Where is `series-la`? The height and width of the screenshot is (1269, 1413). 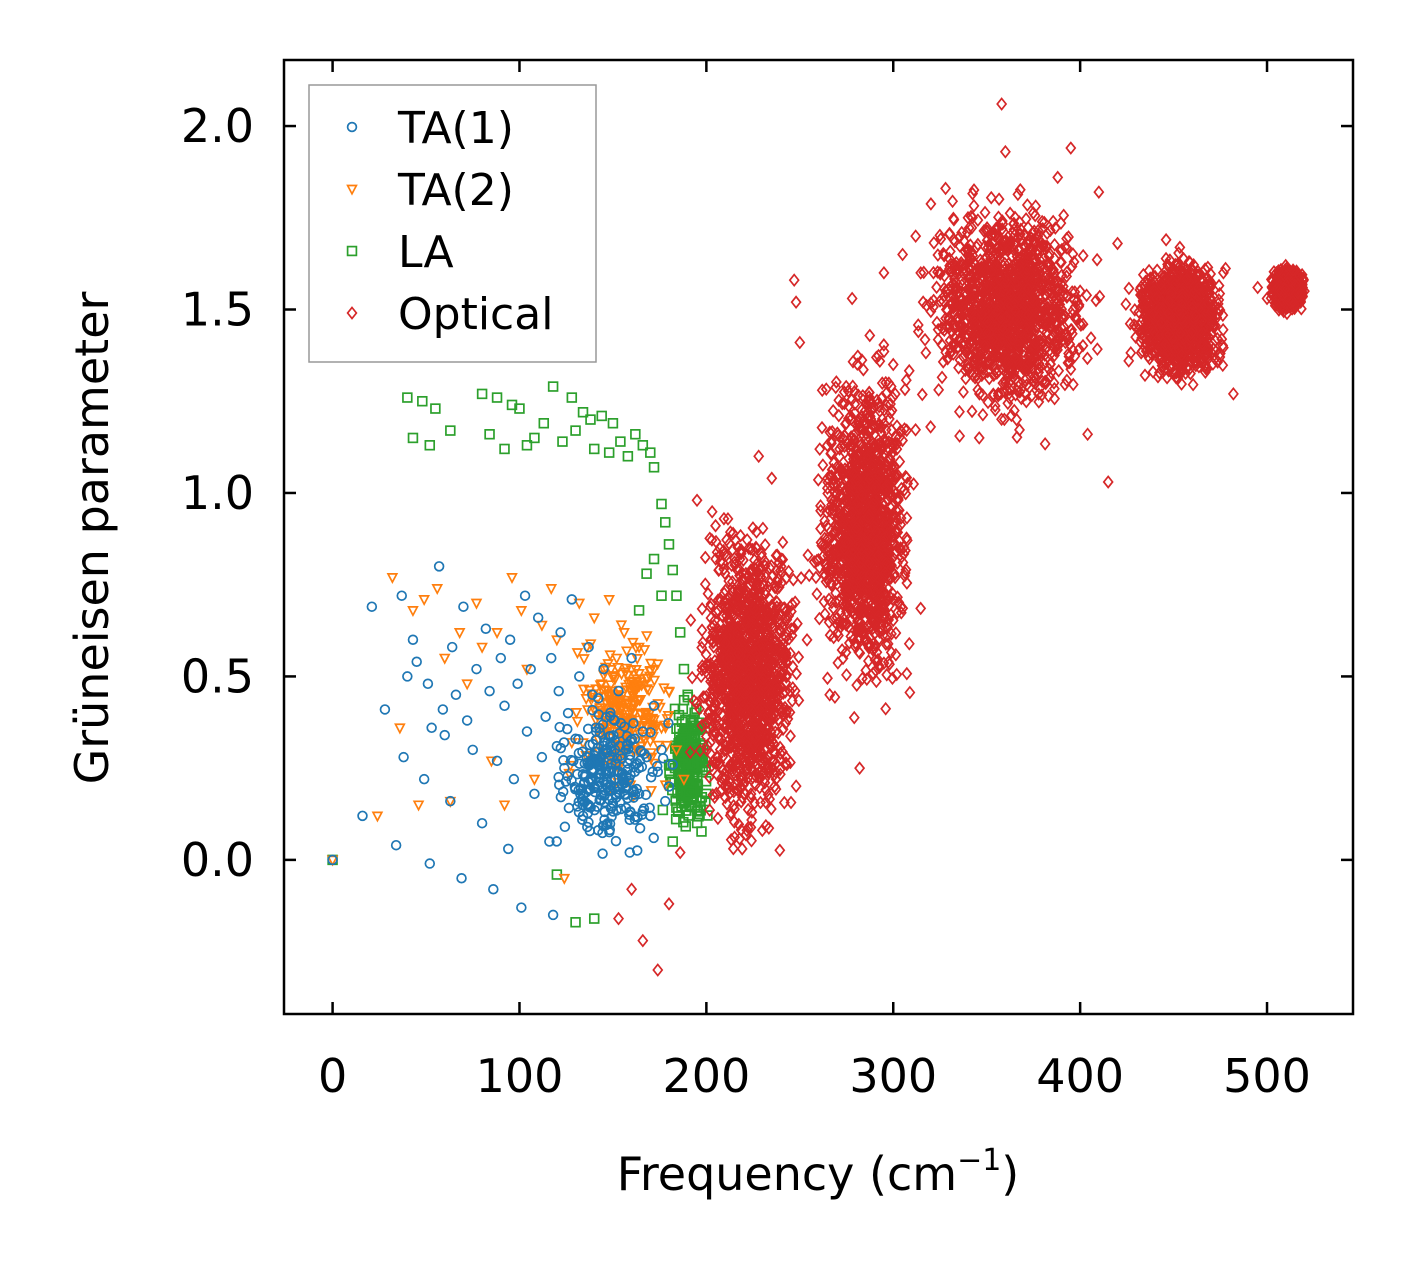
series-la is located at coordinates (520, 654).